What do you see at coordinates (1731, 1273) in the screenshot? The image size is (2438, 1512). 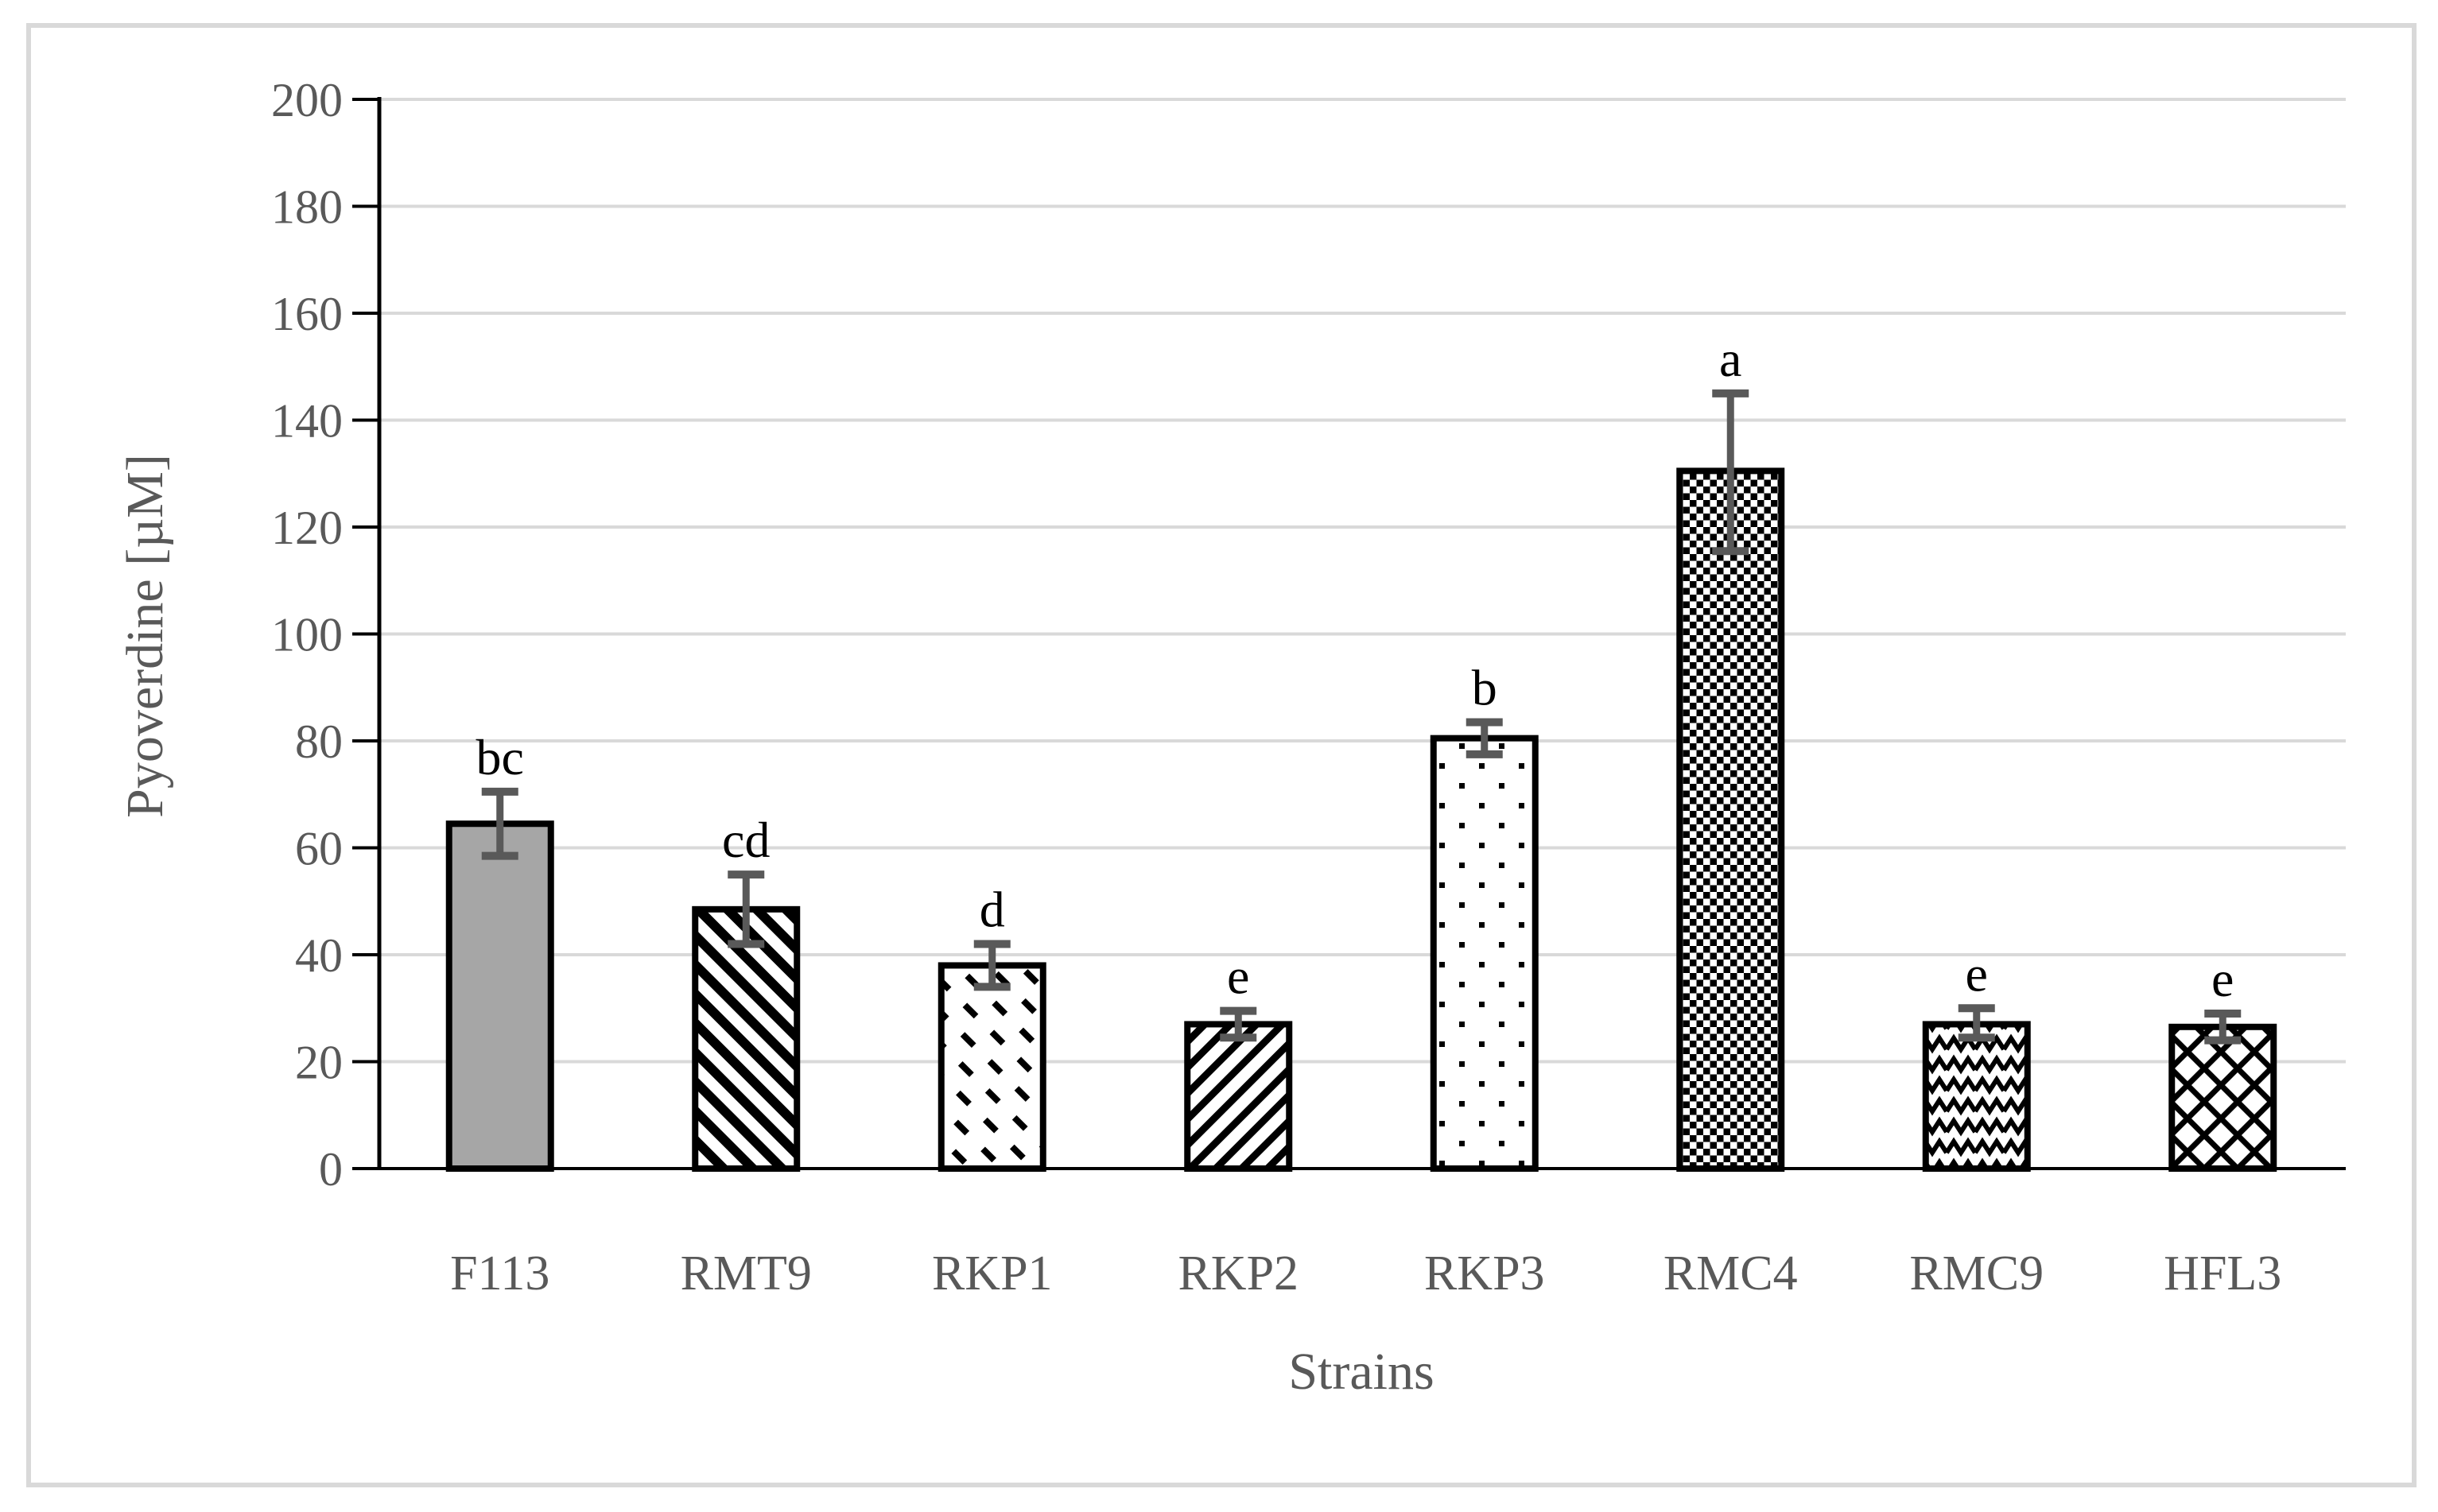 I see `x-category-label-rmc4: RMC4` at bounding box center [1731, 1273].